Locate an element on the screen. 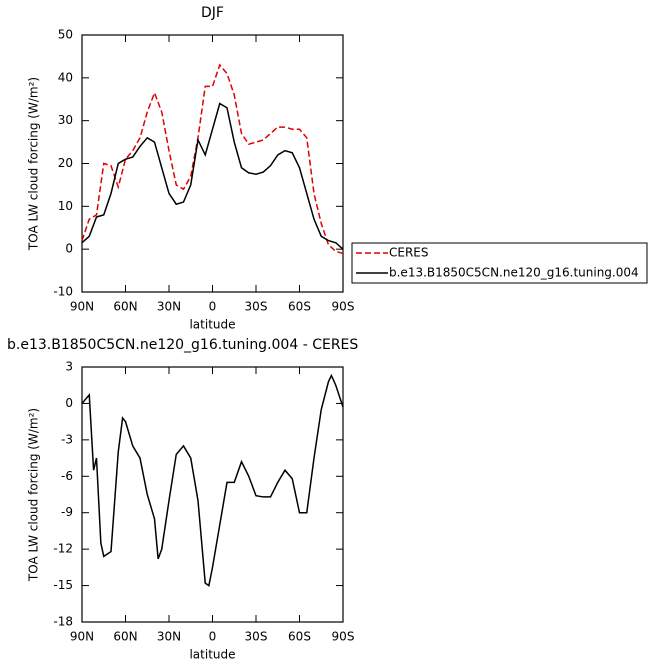  legend-label: CERES is located at coordinates (409, 253).